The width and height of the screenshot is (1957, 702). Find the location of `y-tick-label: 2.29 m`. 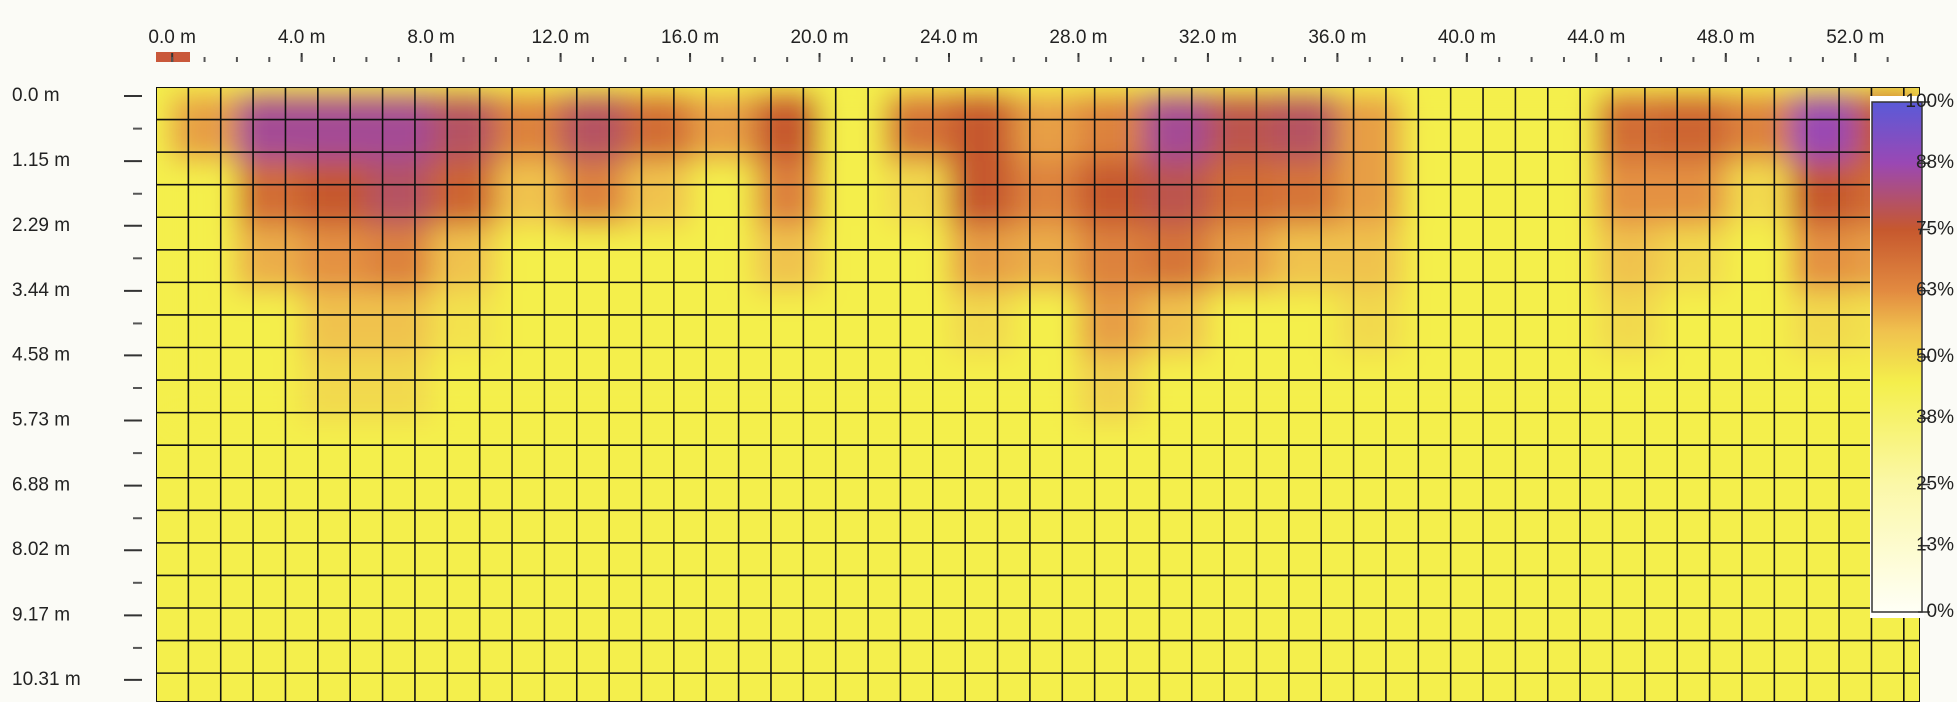

y-tick-label: 2.29 m is located at coordinates (41, 225).